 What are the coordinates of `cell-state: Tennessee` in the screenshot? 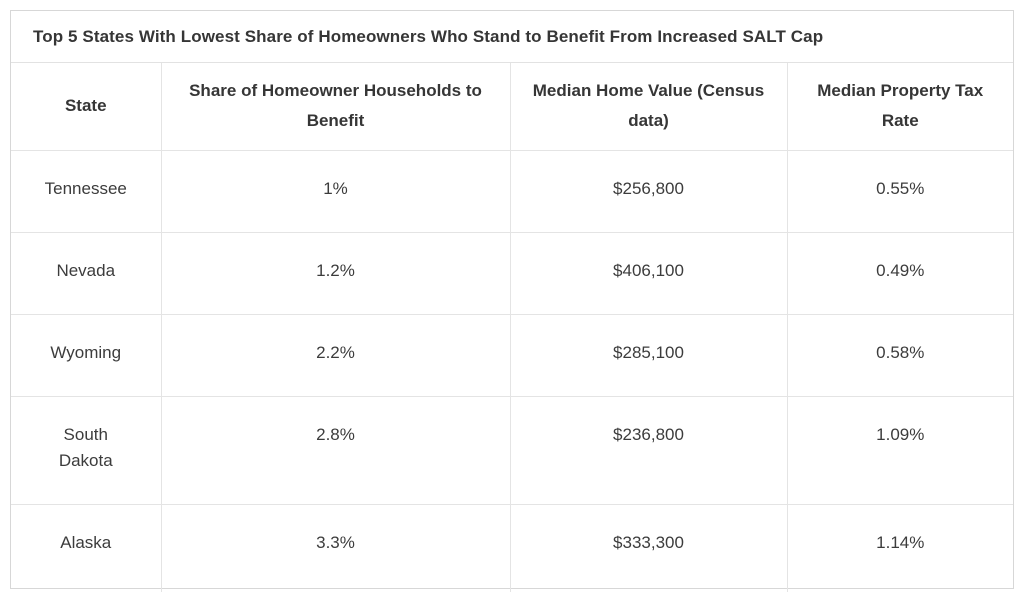 It's located at (86, 191).